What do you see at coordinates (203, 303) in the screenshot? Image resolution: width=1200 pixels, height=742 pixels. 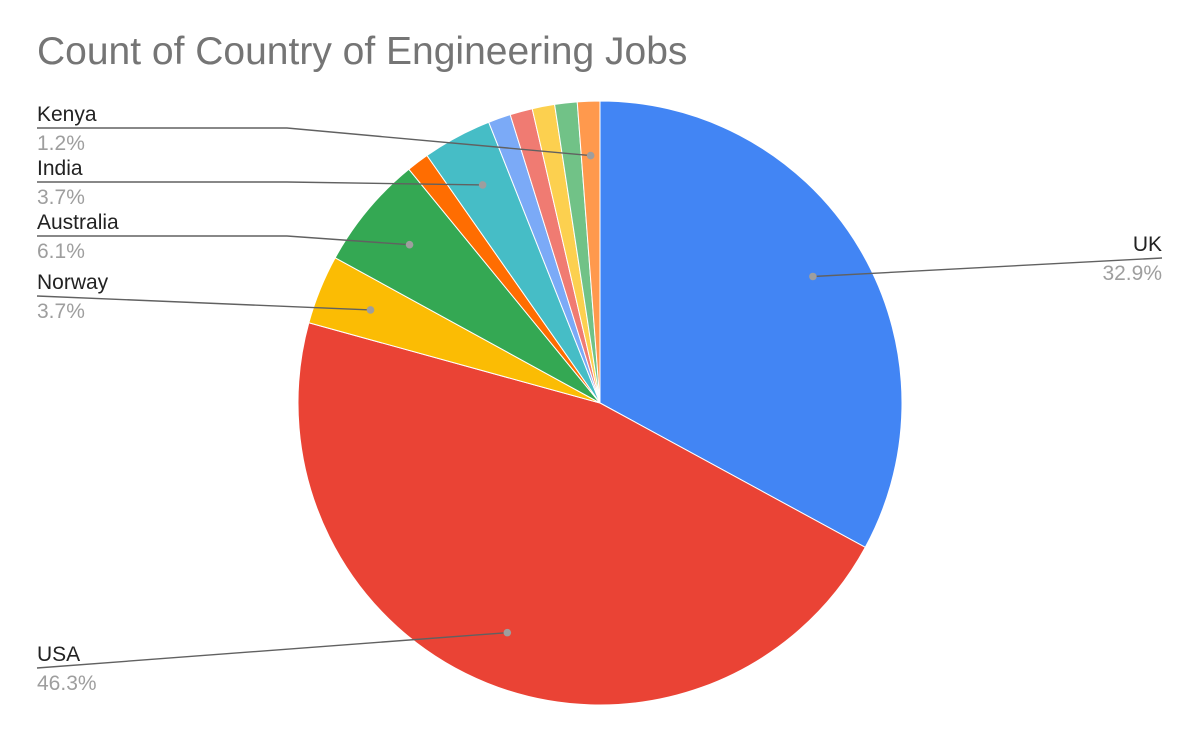 I see `leader-line-norway` at bounding box center [203, 303].